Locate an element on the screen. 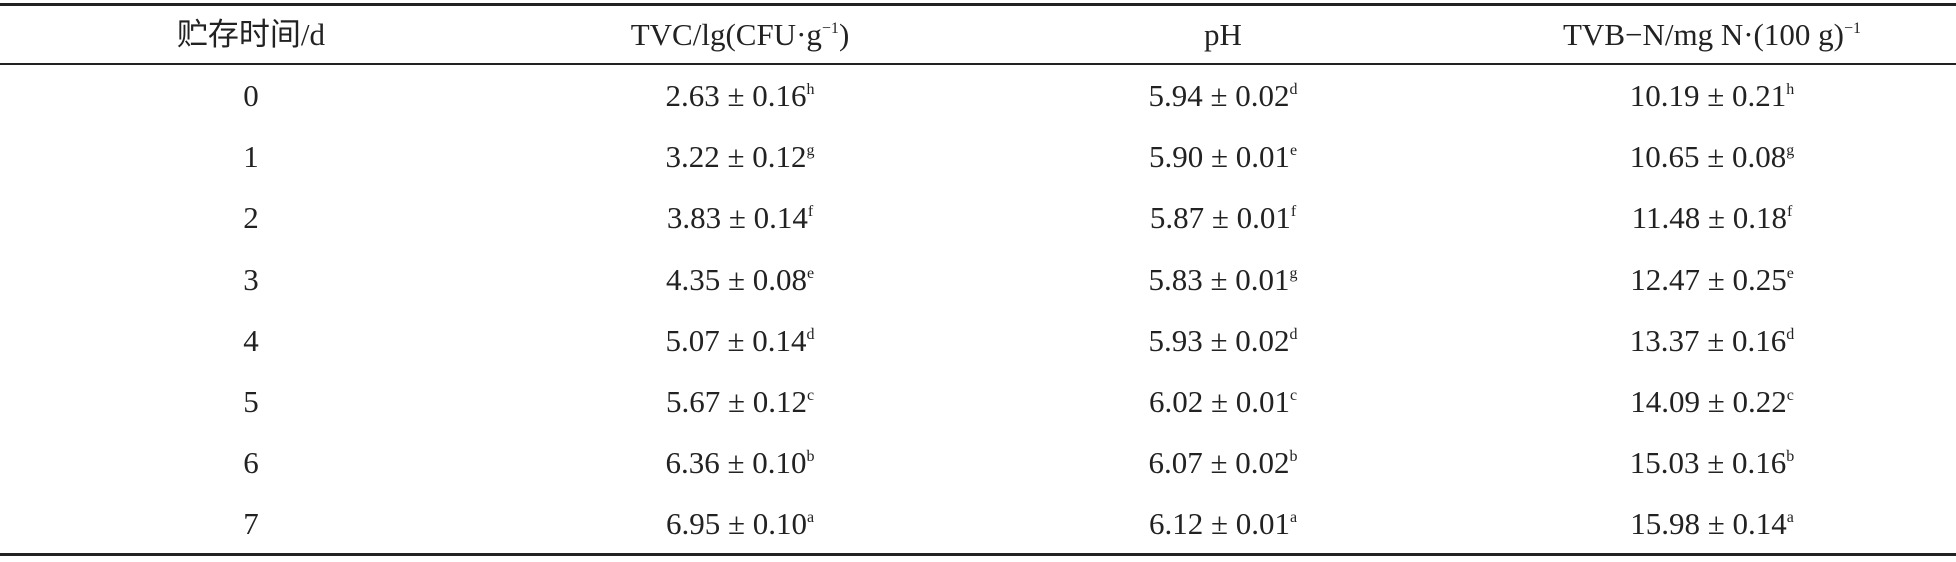  table-cell: 5 is located at coordinates (251, 402).